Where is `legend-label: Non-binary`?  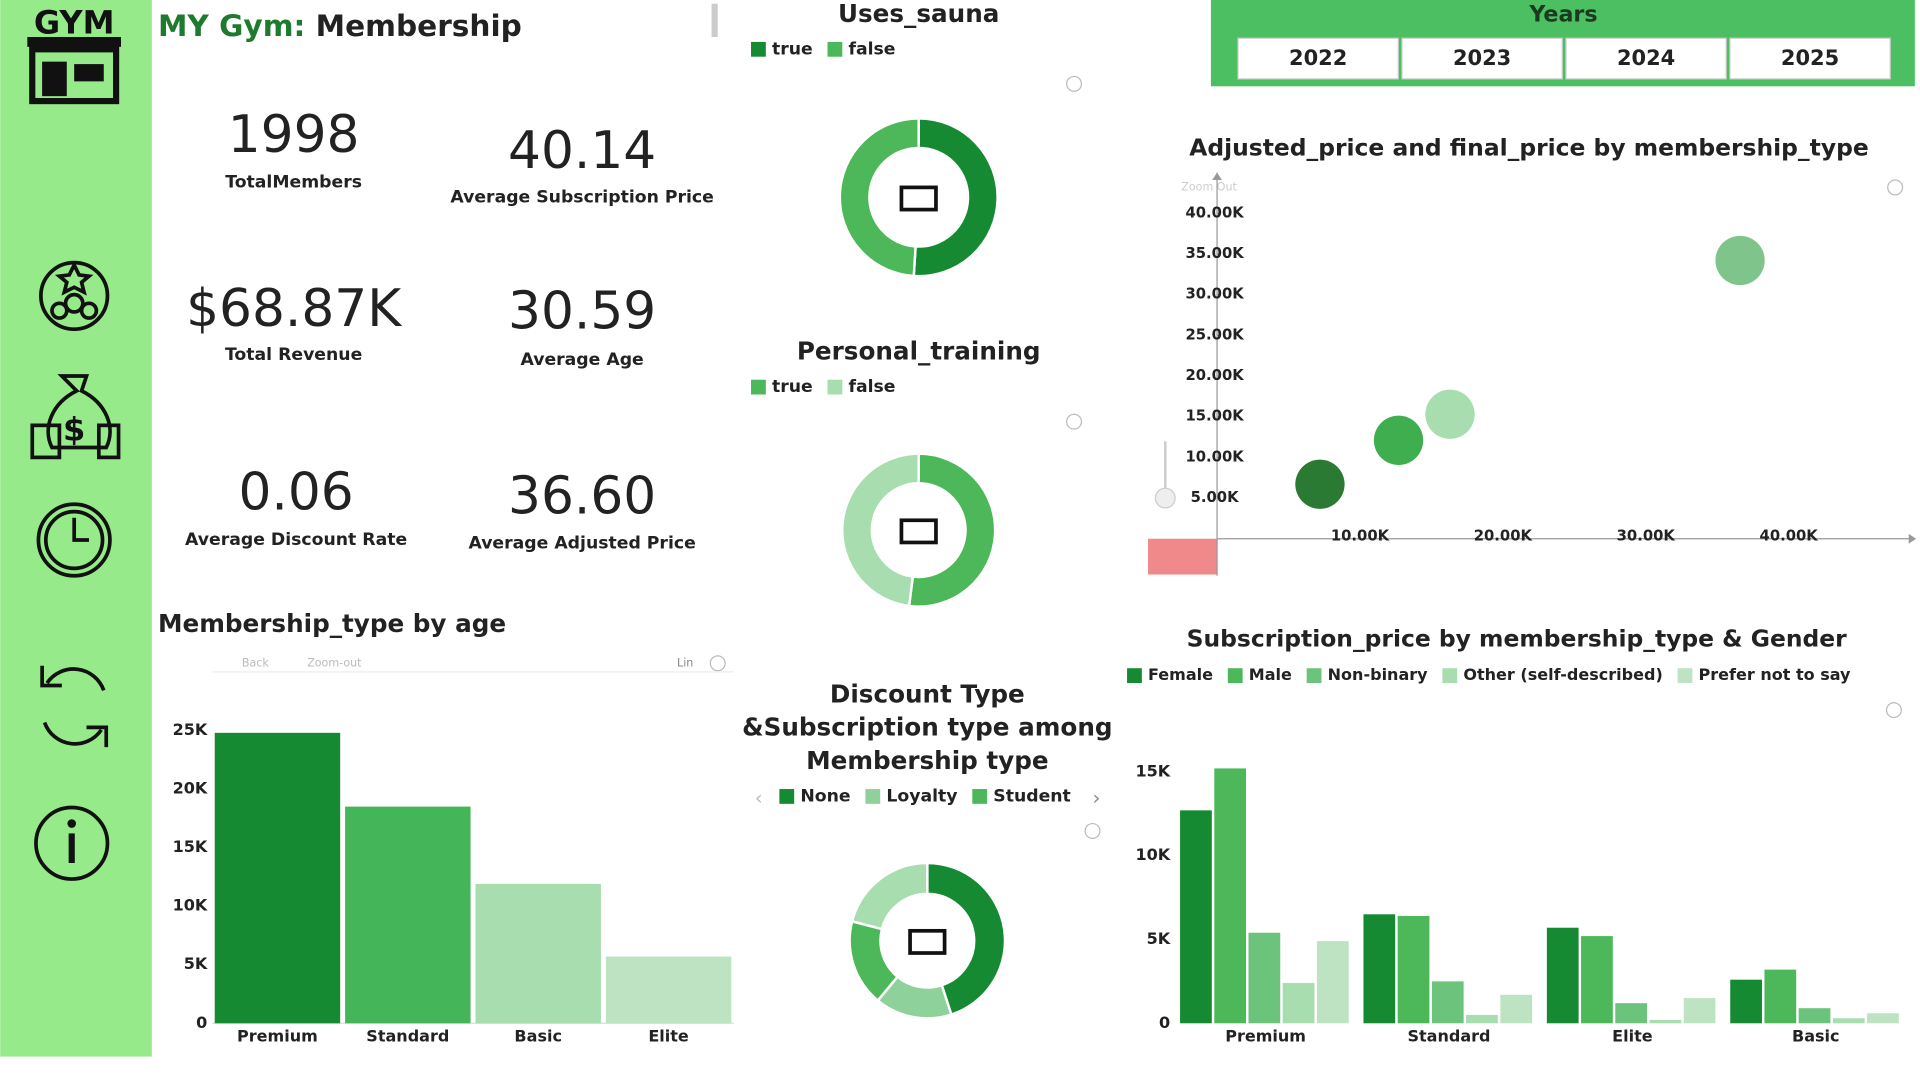
legend-label: Non-binary is located at coordinates (1378, 674).